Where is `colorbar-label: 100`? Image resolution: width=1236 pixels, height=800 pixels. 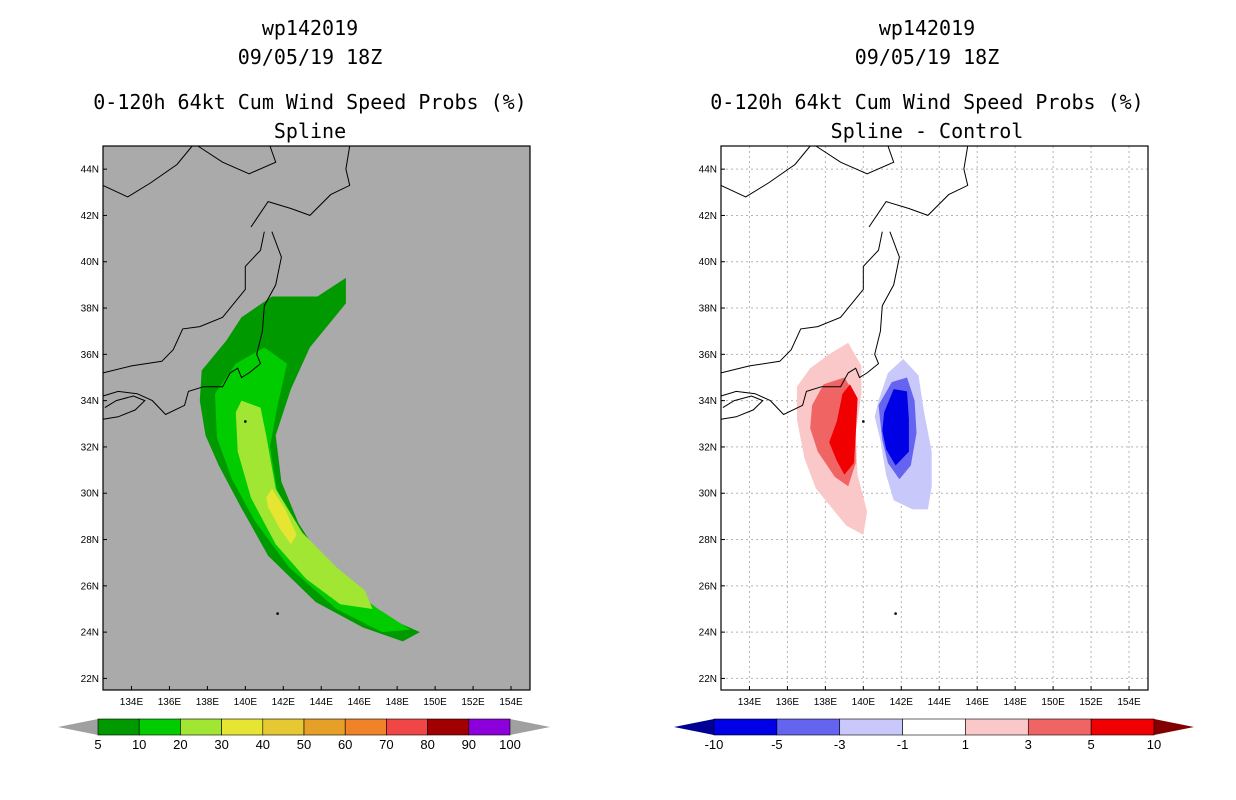 colorbar-label: 100 is located at coordinates (510, 744).